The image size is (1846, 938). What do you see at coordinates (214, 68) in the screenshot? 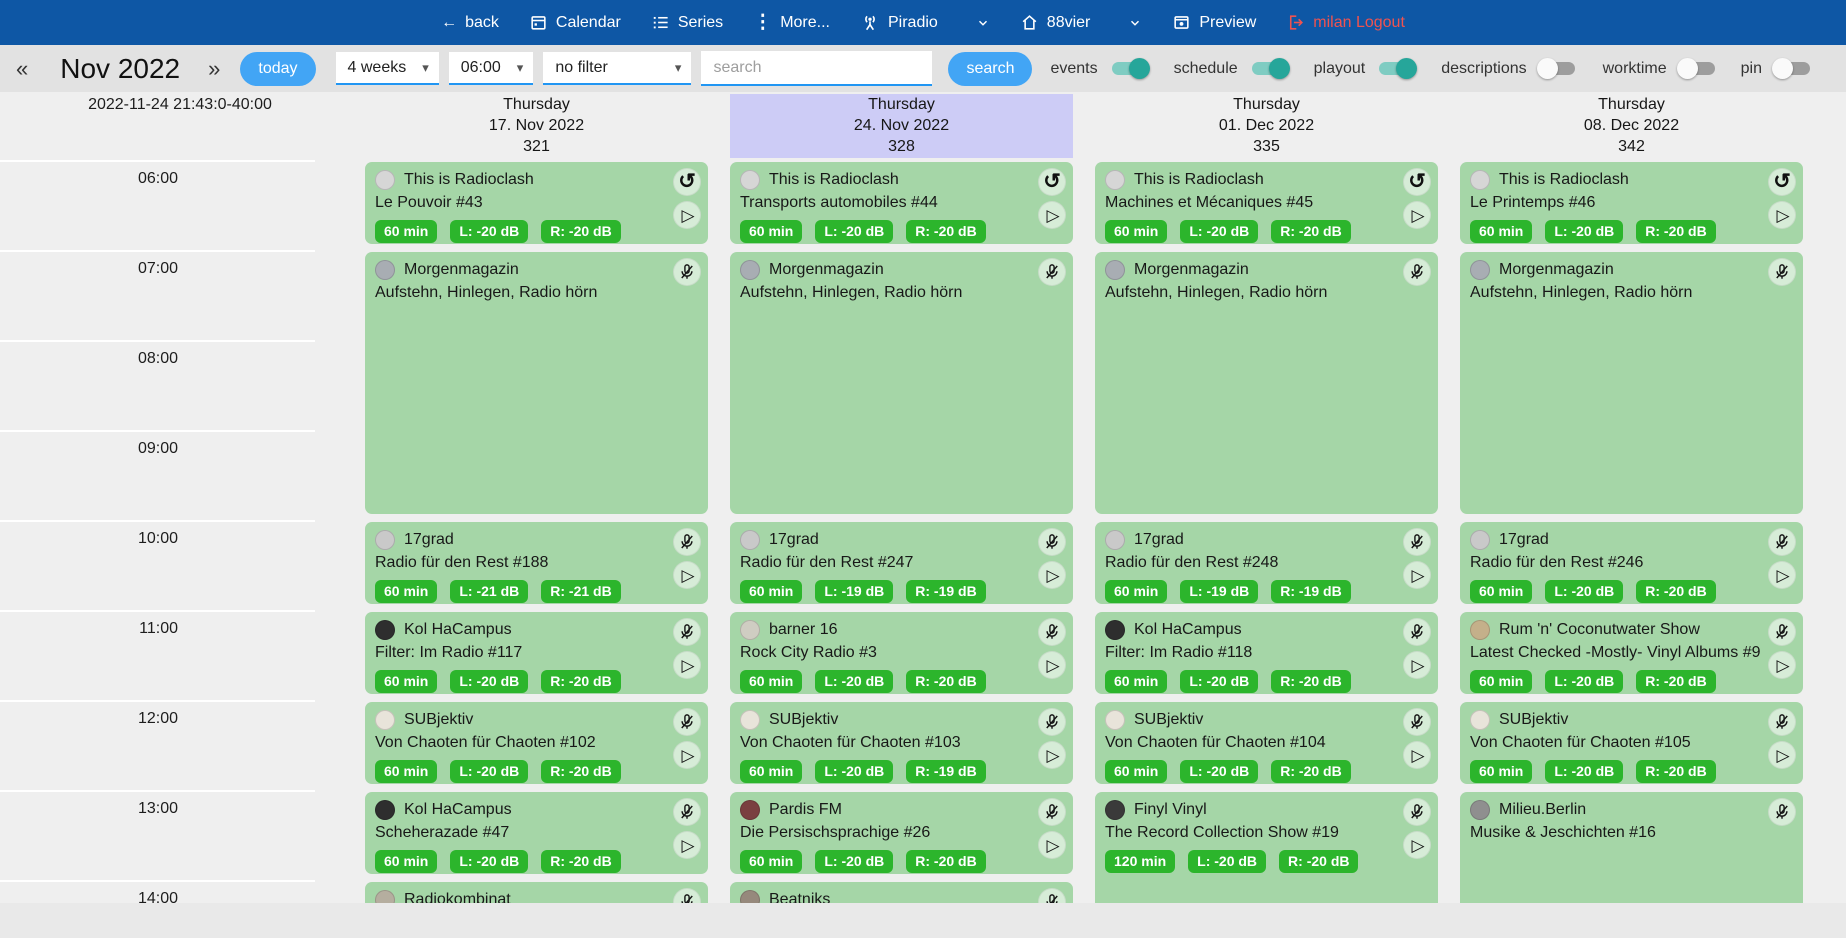
I see `next-month-button: »` at bounding box center [214, 68].